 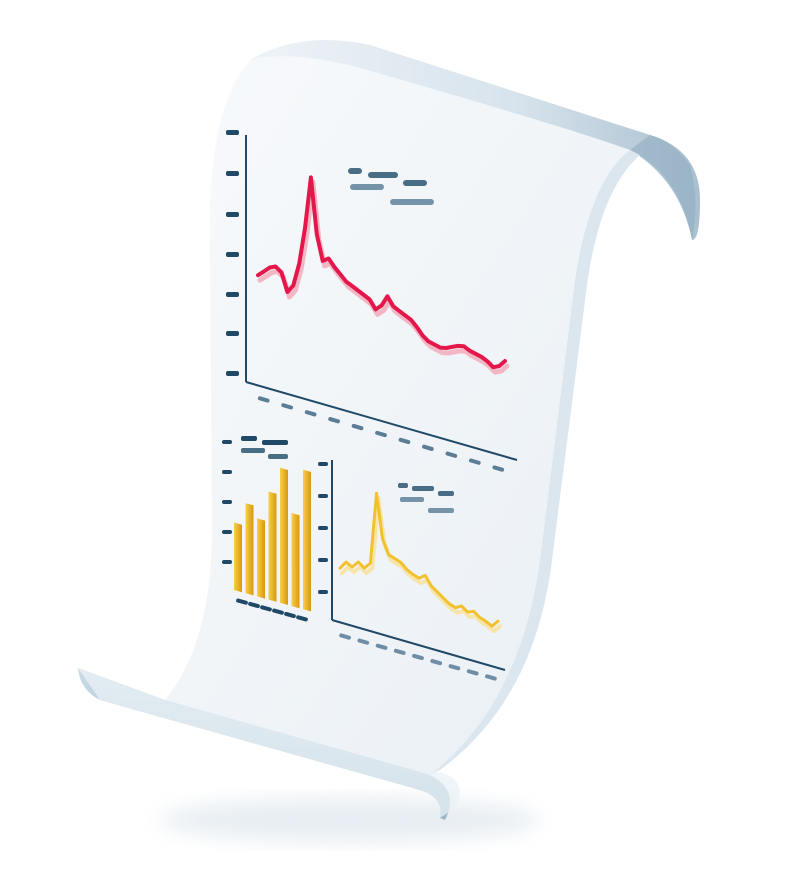 I want to click on main-line-shadow, so click(x=383, y=277).